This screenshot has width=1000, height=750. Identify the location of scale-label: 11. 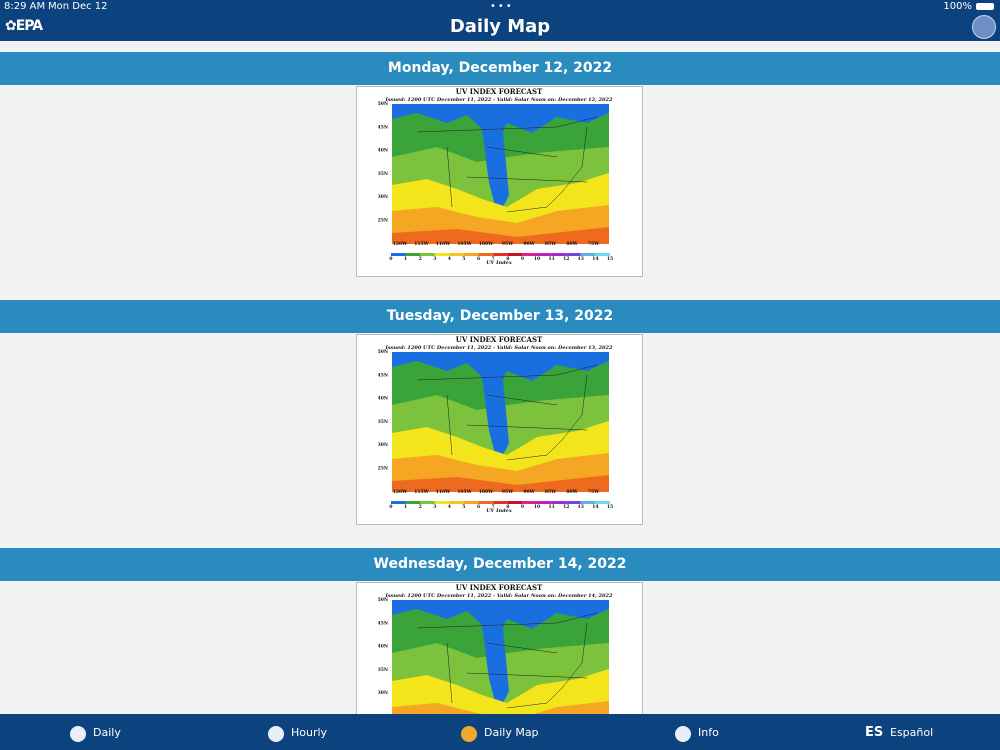
(551, 259).